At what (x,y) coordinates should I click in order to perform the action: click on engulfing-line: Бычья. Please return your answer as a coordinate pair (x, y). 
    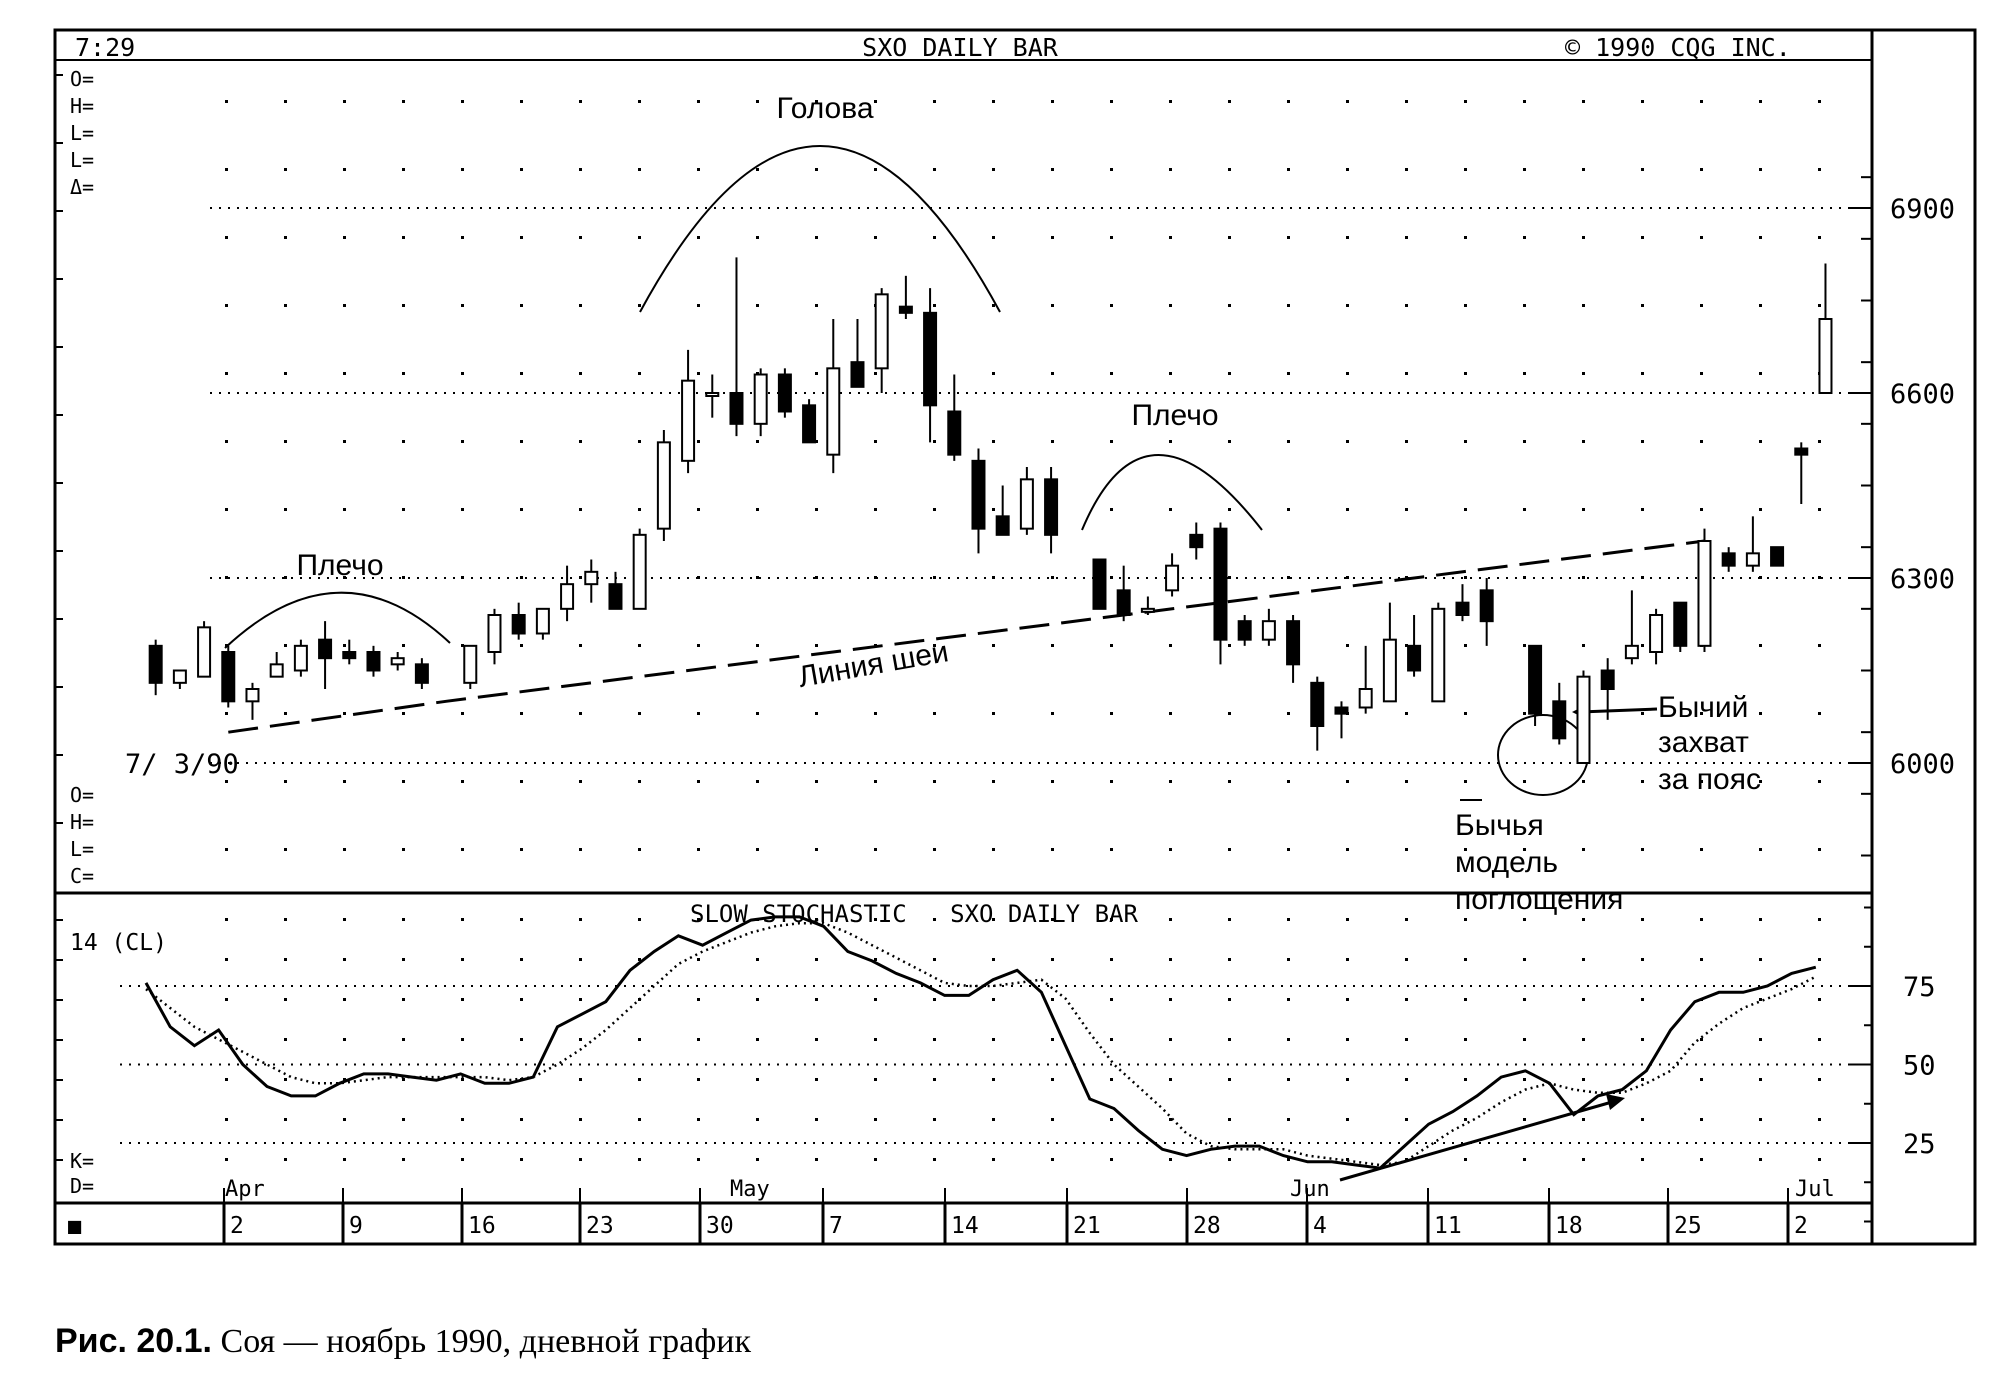
    Looking at the image, I should click on (1499, 825).